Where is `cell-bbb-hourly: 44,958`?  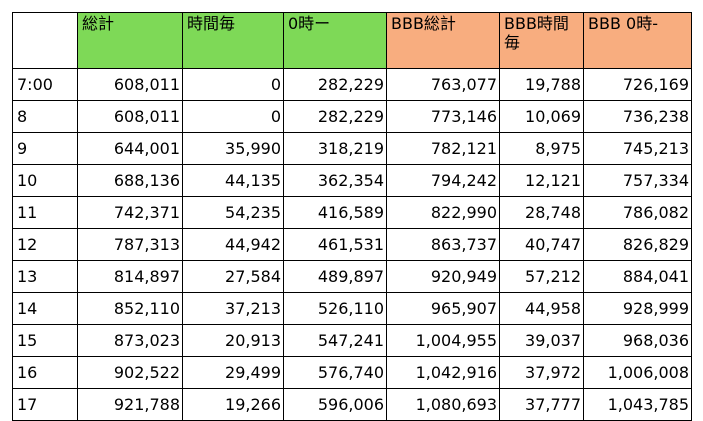 cell-bbb-hourly: 44,958 is located at coordinates (541, 308).